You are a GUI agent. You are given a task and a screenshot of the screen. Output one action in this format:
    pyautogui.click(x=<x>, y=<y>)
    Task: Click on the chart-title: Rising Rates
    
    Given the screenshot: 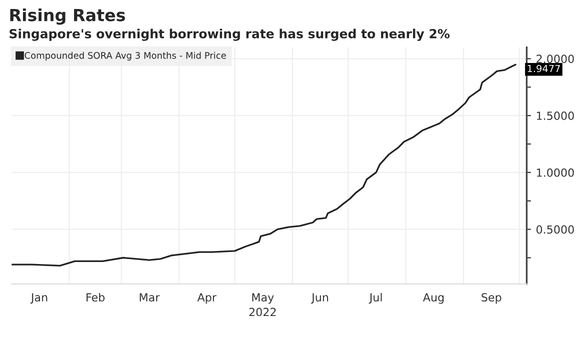 What is the action you would take?
    pyautogui.click(x=67, y=16)
    